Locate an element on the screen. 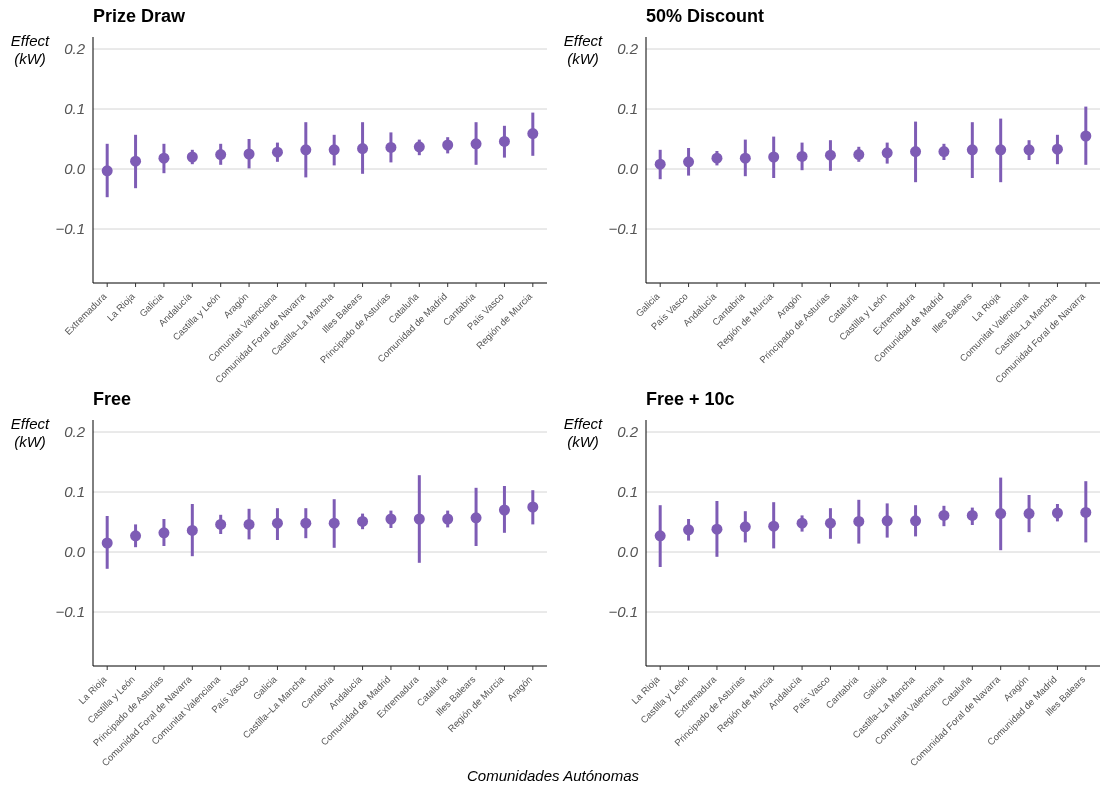  chart-title: 50% Discount is located at coordinates (705, 16).